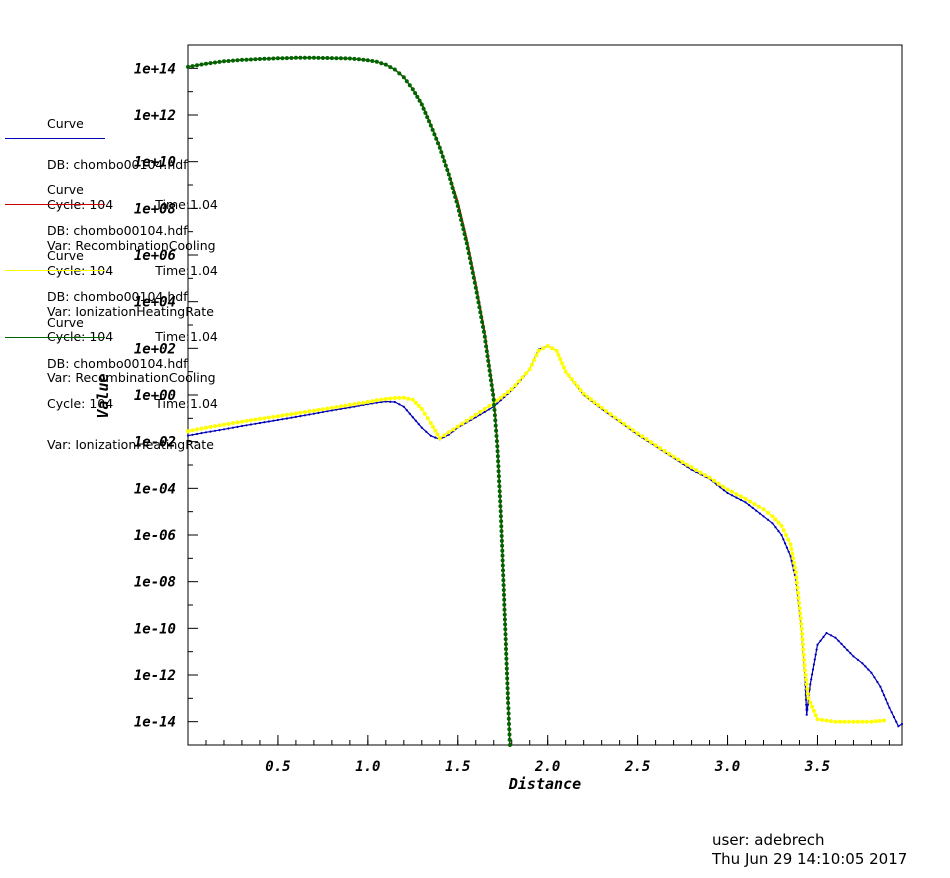  Describe the element at coordinates (155, 629) in the screenshot. I see `y-tick-label: 1e-10` at that location.